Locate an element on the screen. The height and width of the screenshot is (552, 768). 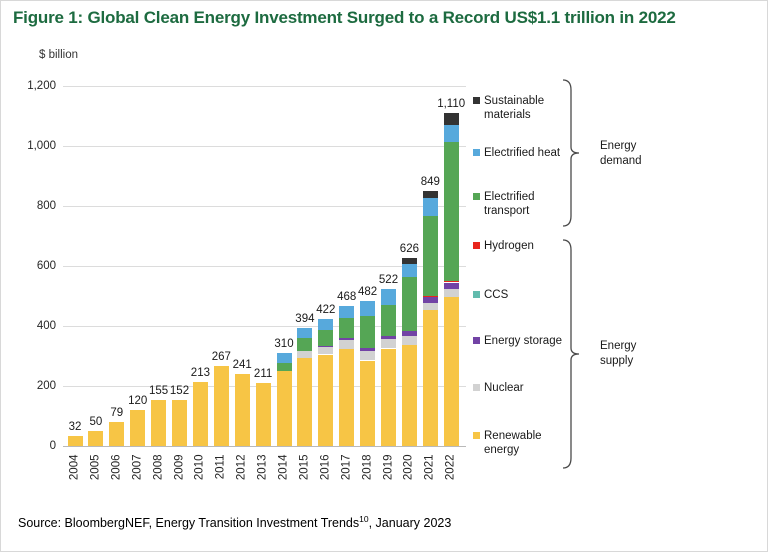
bar-2011-renewable-energy is located at coordinates (221, 405).